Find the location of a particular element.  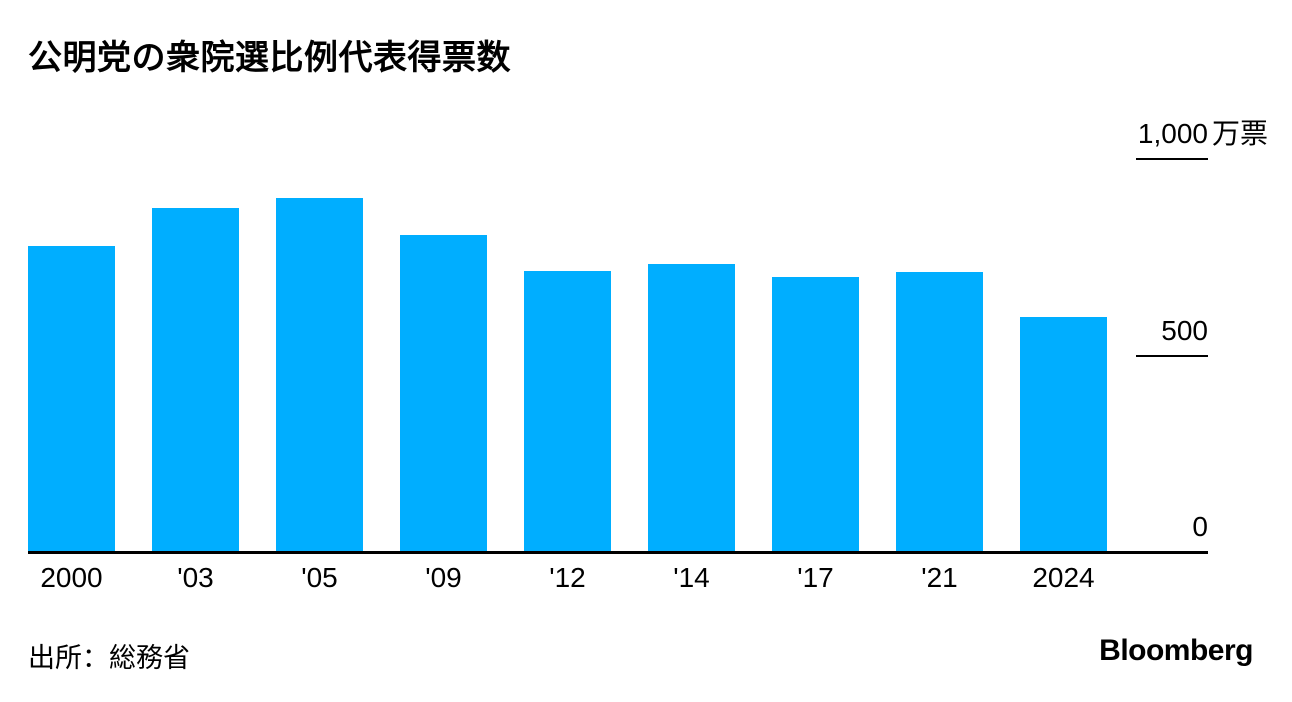

source-note: 出所：総務省 is located at coordinates (109, 658).